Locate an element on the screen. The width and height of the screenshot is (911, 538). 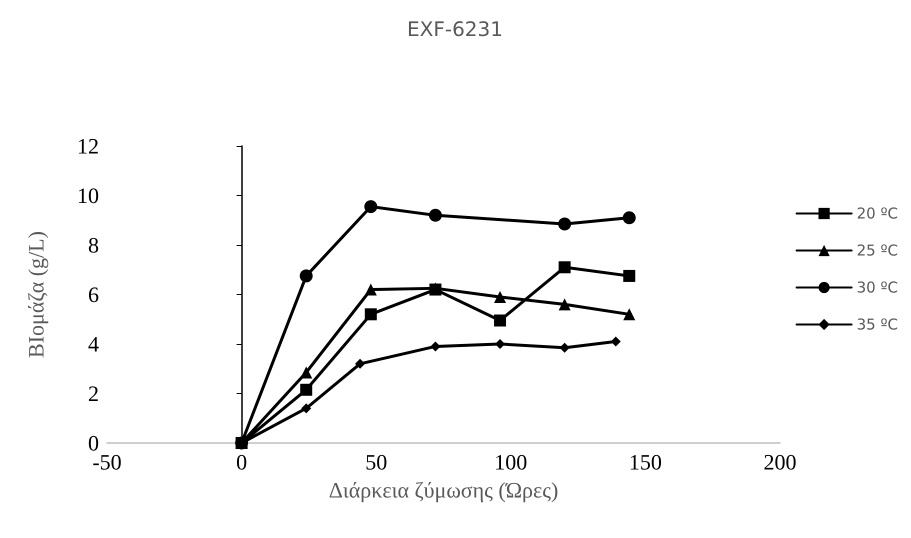
legend-label: 35 ºC is located at coordinates (877, 325).